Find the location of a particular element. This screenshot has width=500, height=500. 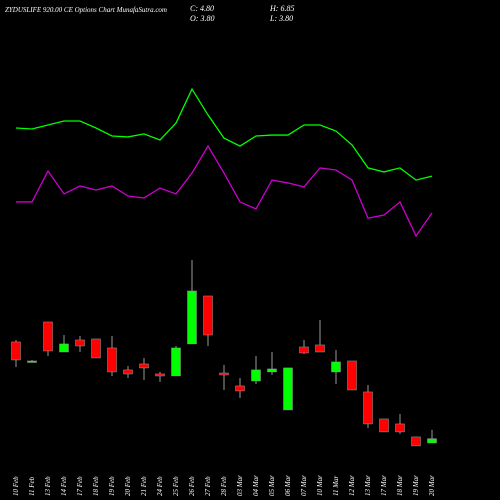

x-tick-label: 26 Feb is located at coordinates (192, 486).